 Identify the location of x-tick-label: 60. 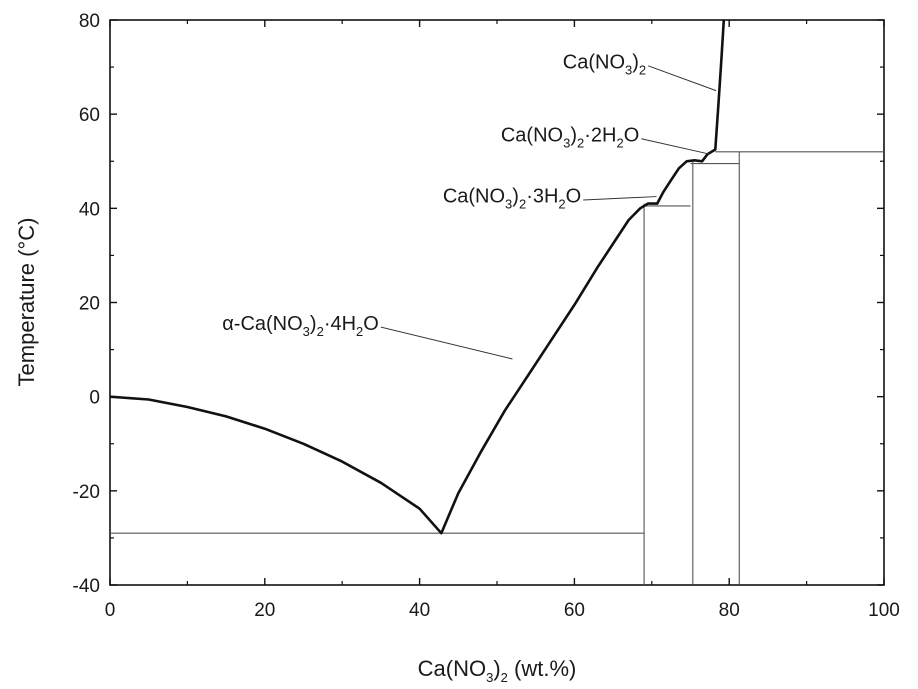
(574, 610).